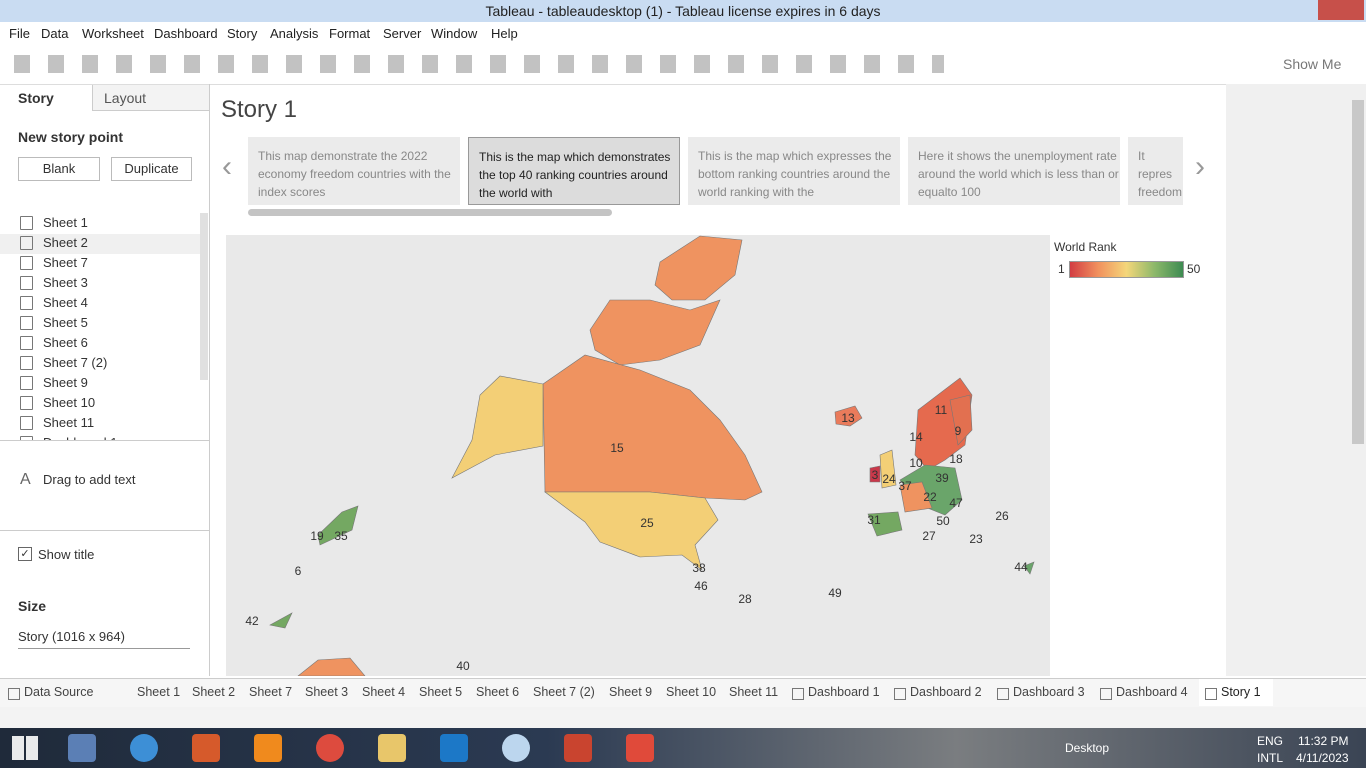  What do you see at coordinates (1288, 380) in the screenshot?
I see `canvas-gray` at bounding box center [1288, 380].